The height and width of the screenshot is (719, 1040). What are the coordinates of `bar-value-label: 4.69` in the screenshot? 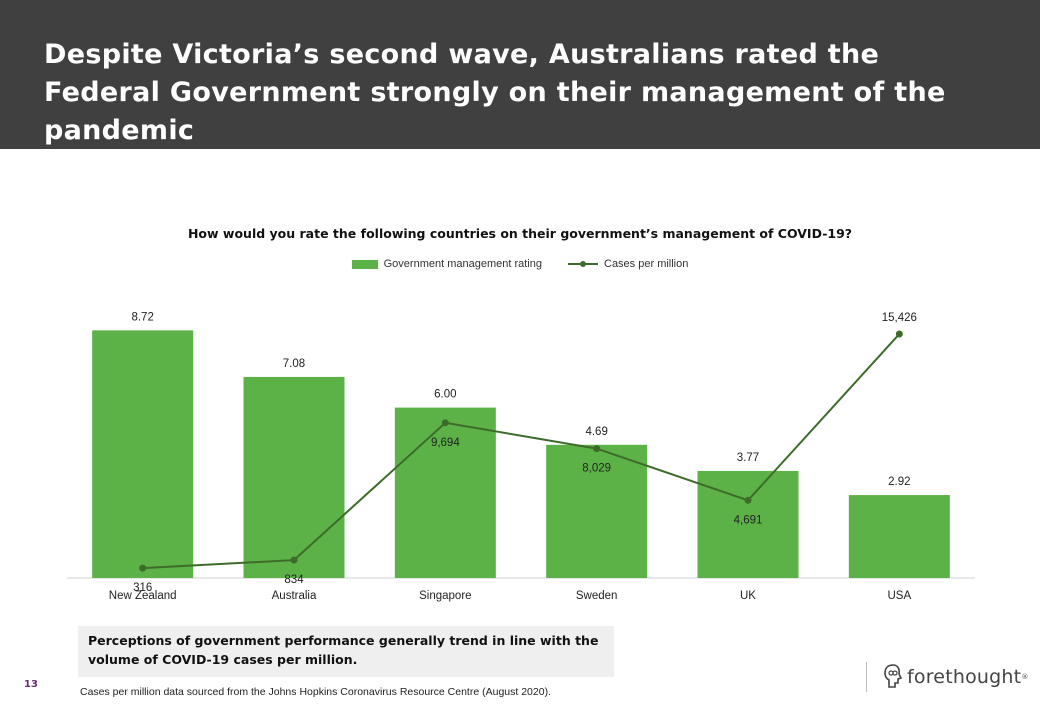 It's located at (596, 432).